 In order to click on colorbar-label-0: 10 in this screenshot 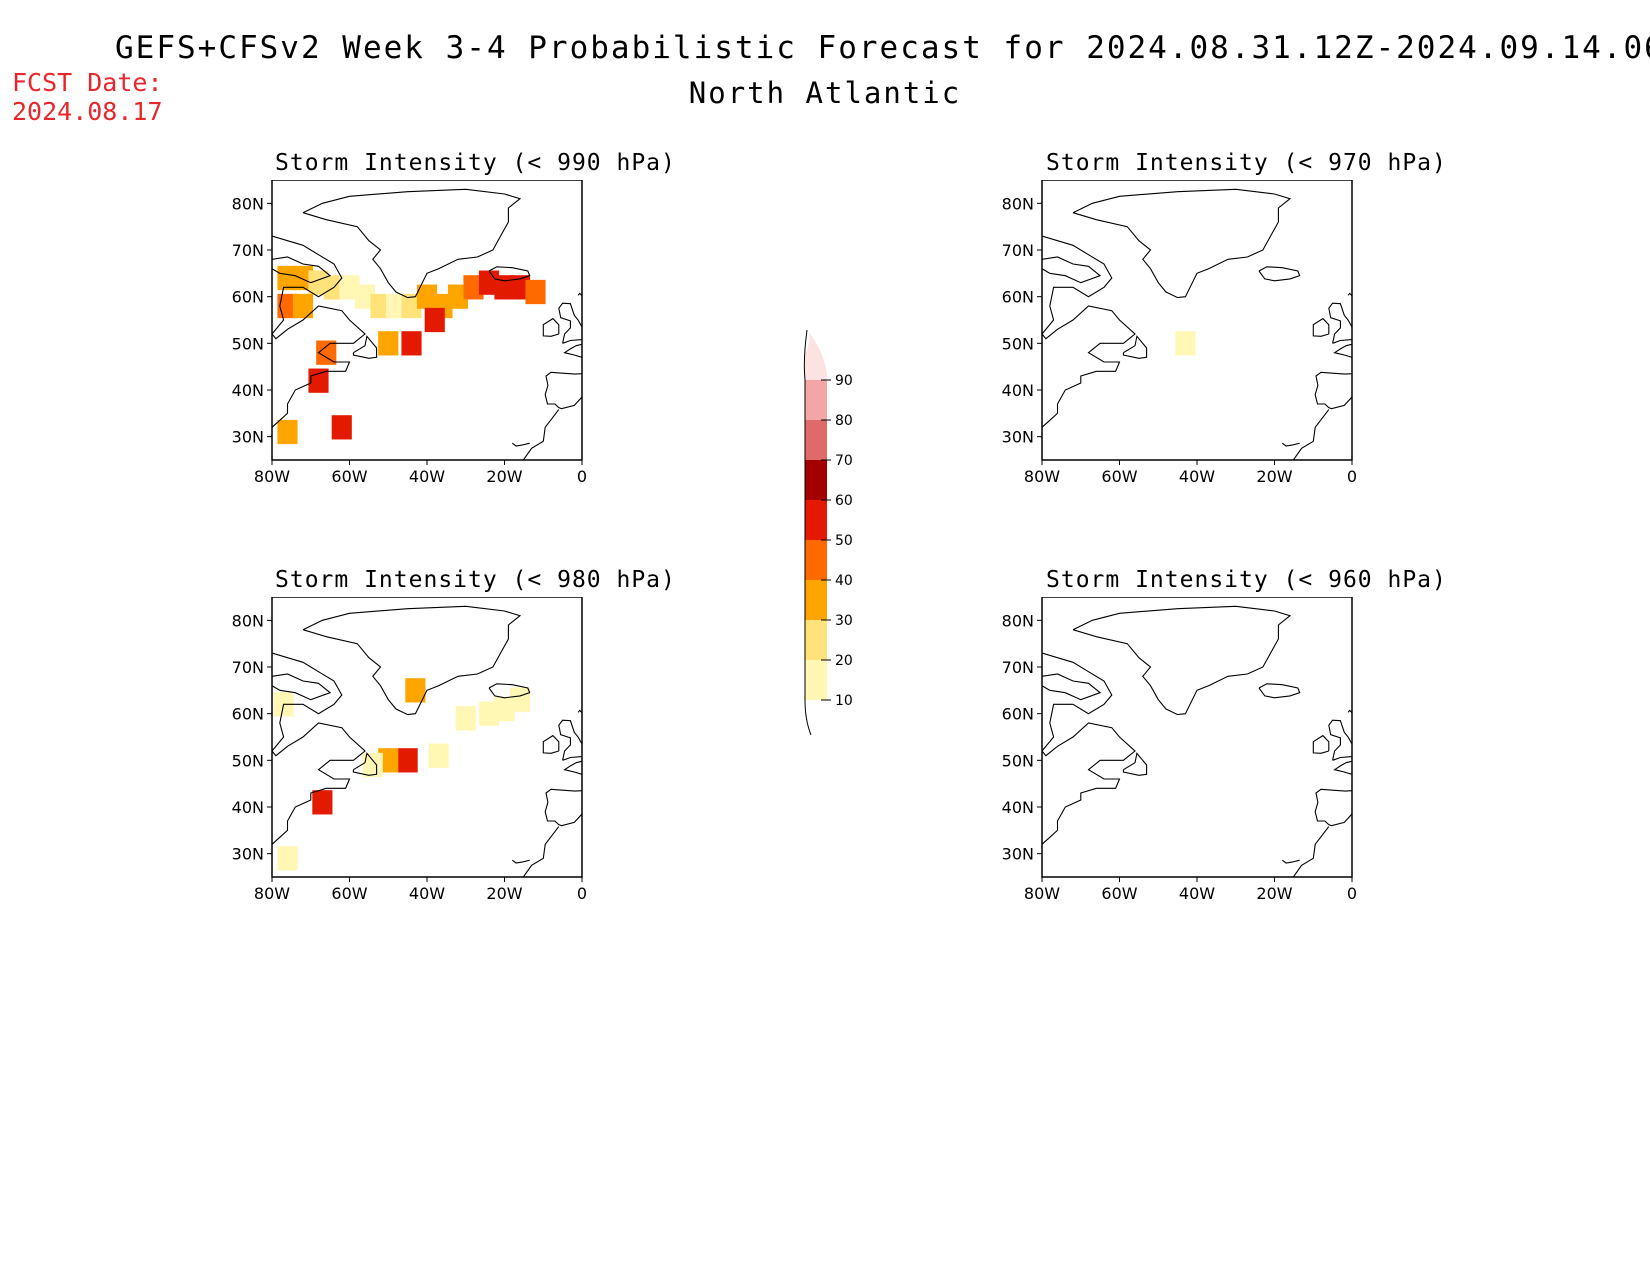, I will do `click(844, 701)`.